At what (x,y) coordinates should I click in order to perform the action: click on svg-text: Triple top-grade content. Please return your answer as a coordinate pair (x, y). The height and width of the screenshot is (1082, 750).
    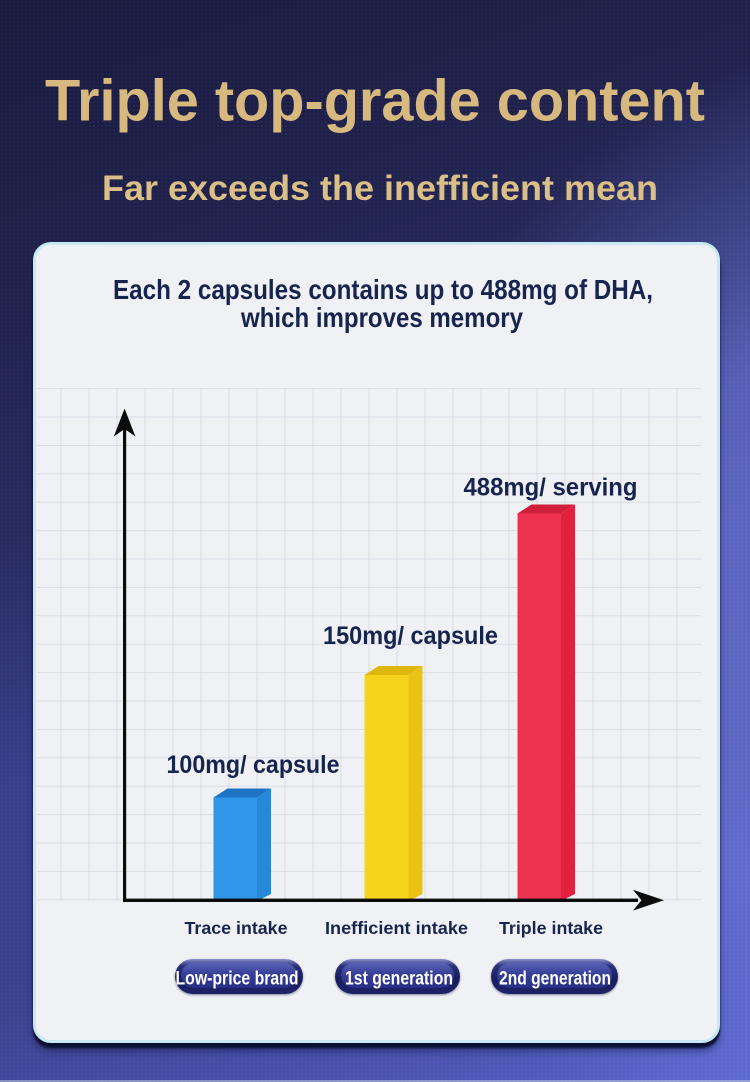
    Looking at the image, I should click on (375, 101).